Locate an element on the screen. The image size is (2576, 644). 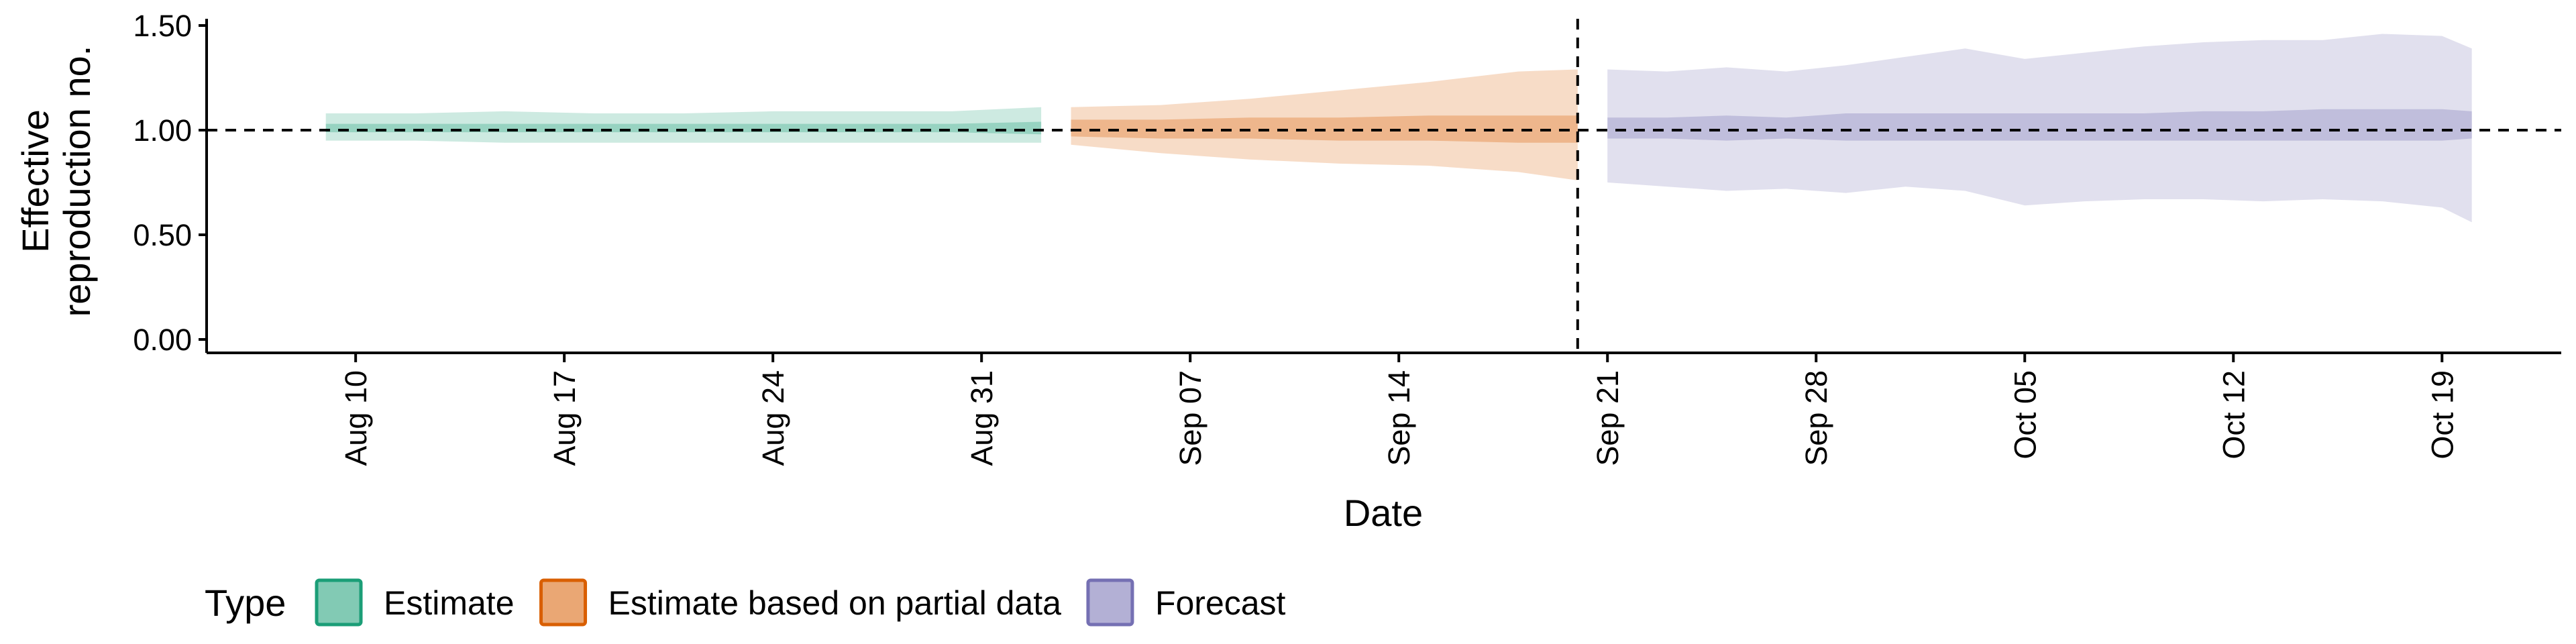
y-tick-label: 0.50 is located at coordinates (162, 235).